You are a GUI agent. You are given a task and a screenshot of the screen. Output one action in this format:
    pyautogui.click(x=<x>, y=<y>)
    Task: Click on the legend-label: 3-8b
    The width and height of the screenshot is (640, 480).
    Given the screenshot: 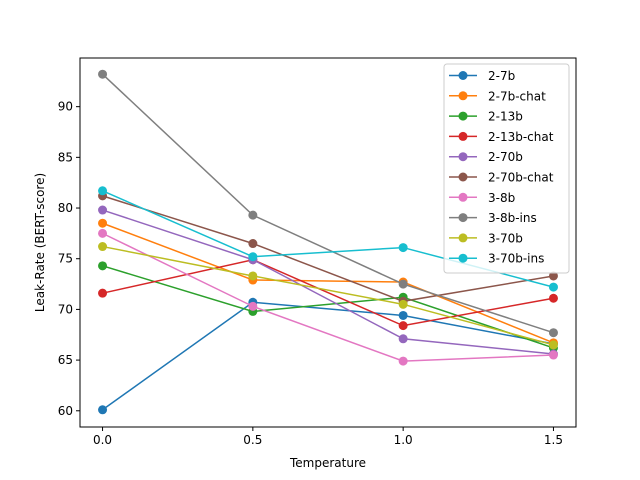 What is the action you would take?
    pyautogui.click(x=501, y=198)
    